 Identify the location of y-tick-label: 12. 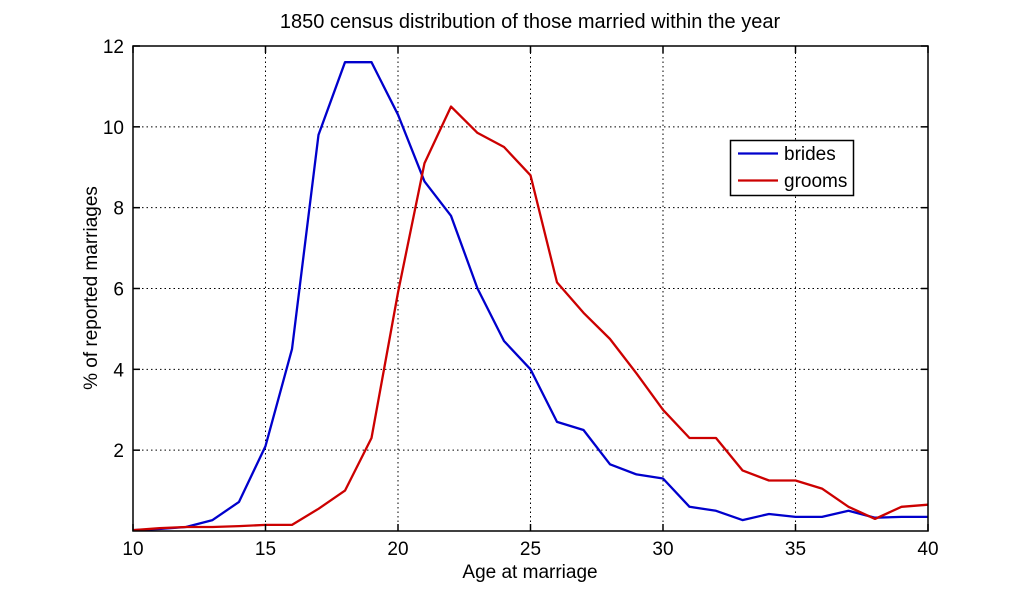
(113, 47).